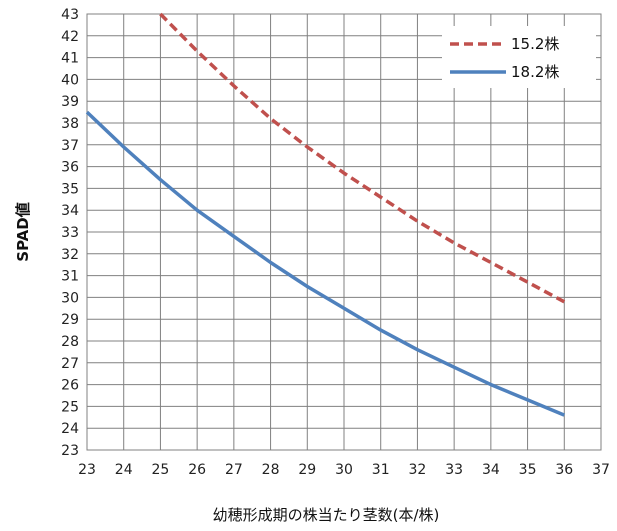  What do you see at coordinates (70, 342) in the screenshot?
I see `y-tick-label: 28` at bounding box center [70, 342].